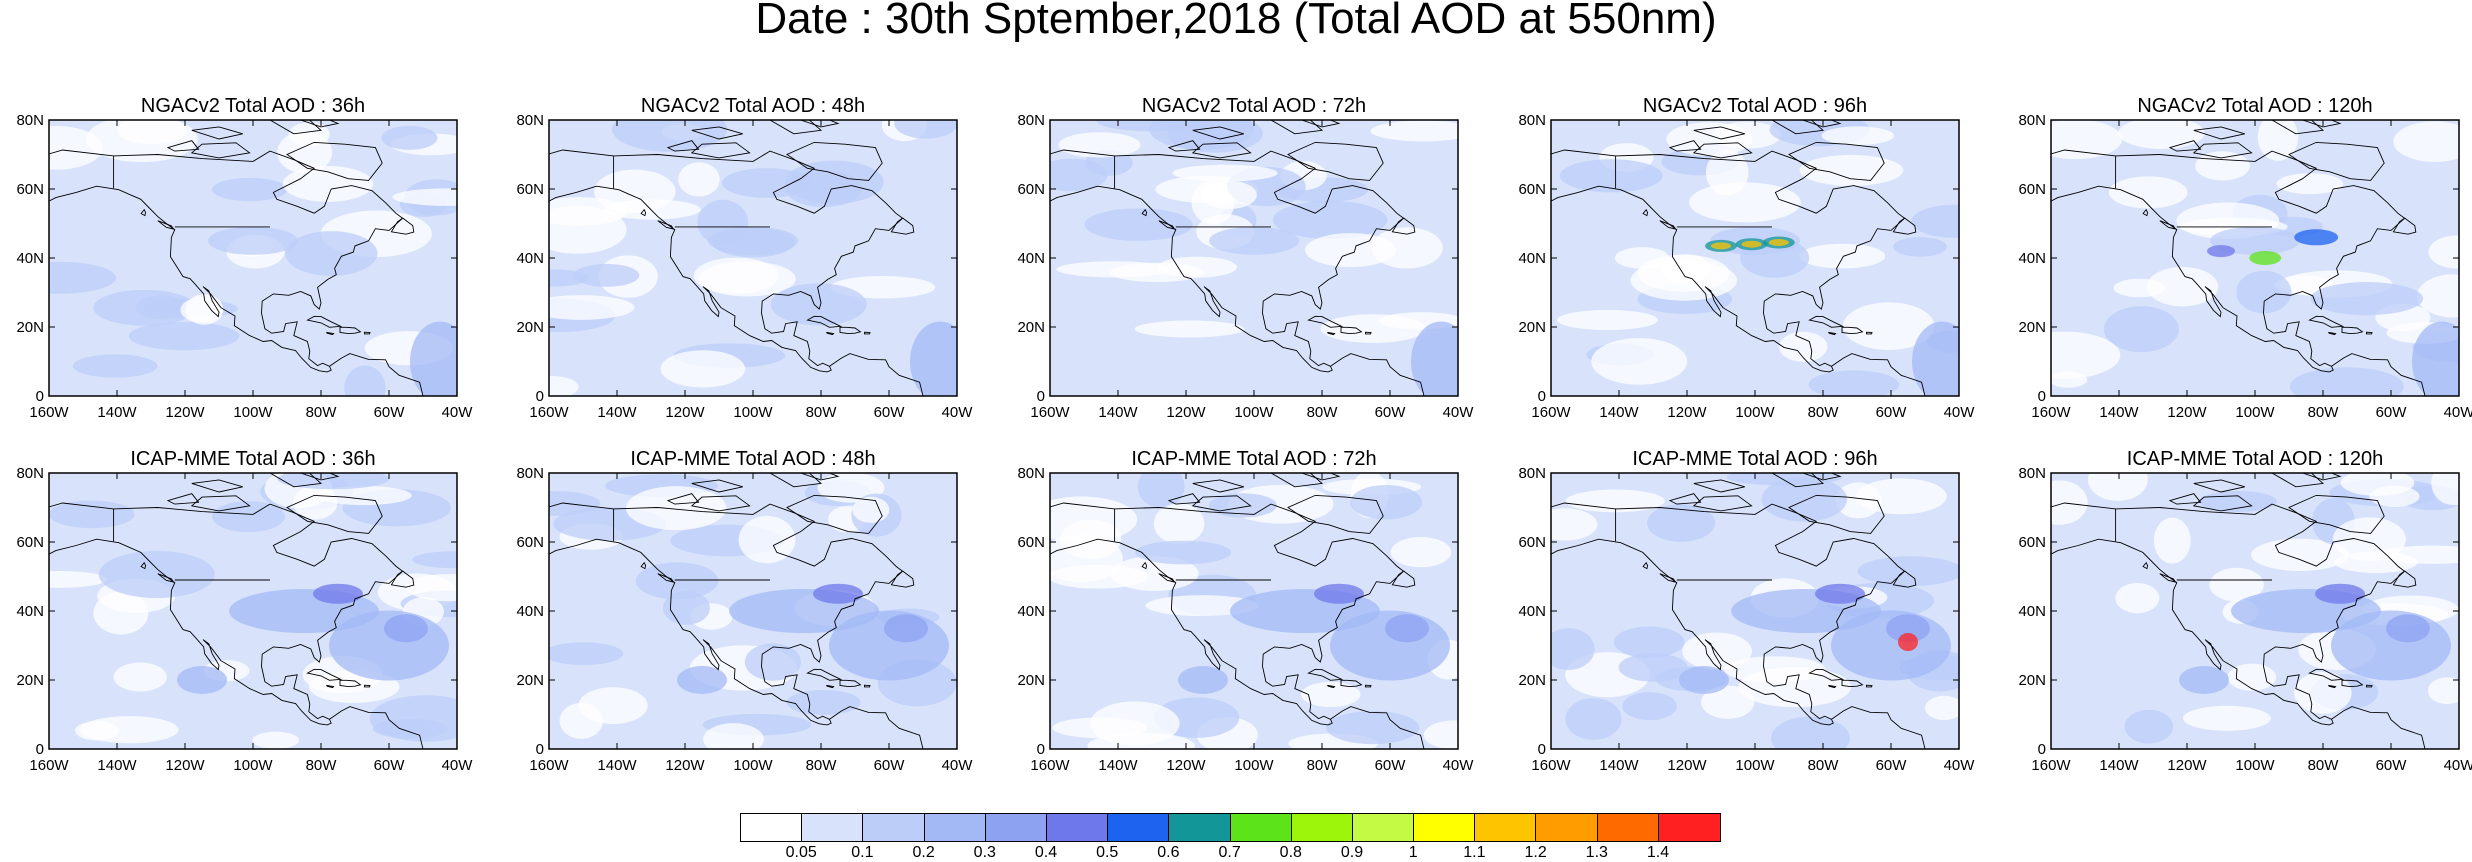 Image resolution: width=2472 pixels, height=862 pixels. I want to click on panel-title: ICAP-MME Total AOD : 36h, so click(252, 459).